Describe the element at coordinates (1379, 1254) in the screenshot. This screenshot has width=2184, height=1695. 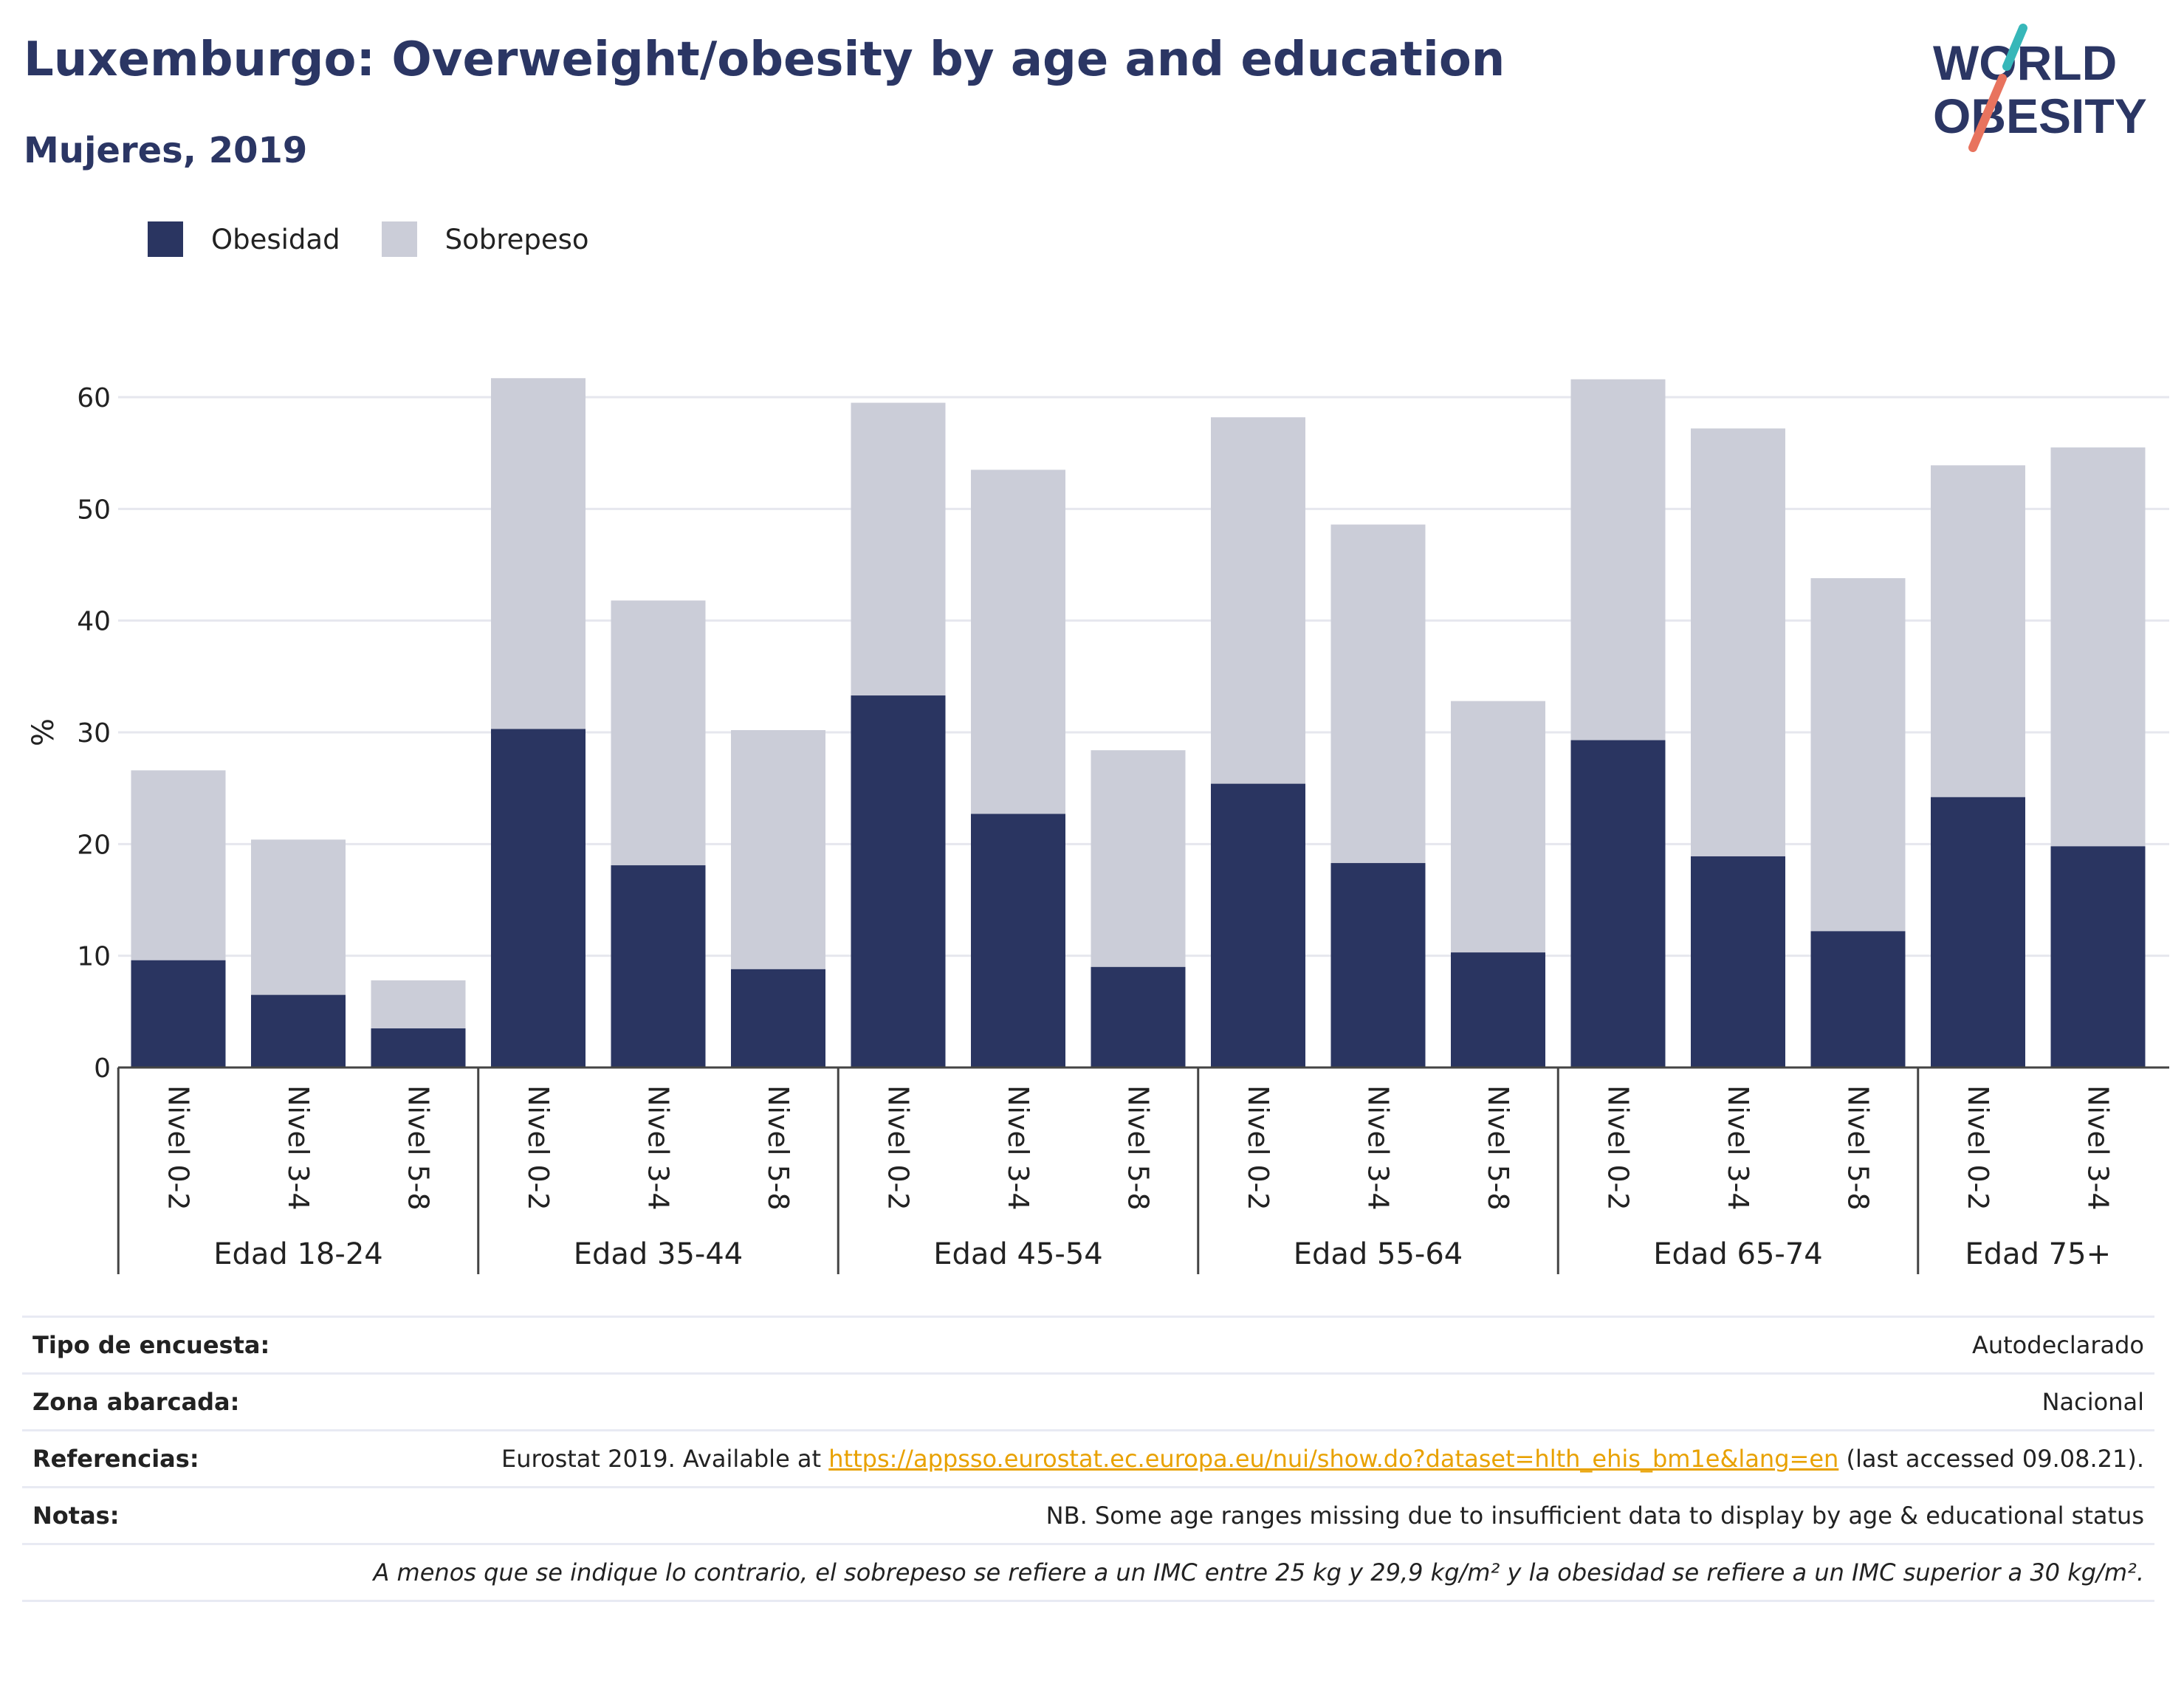
I see `group-label: Edad 55-64` at that location.